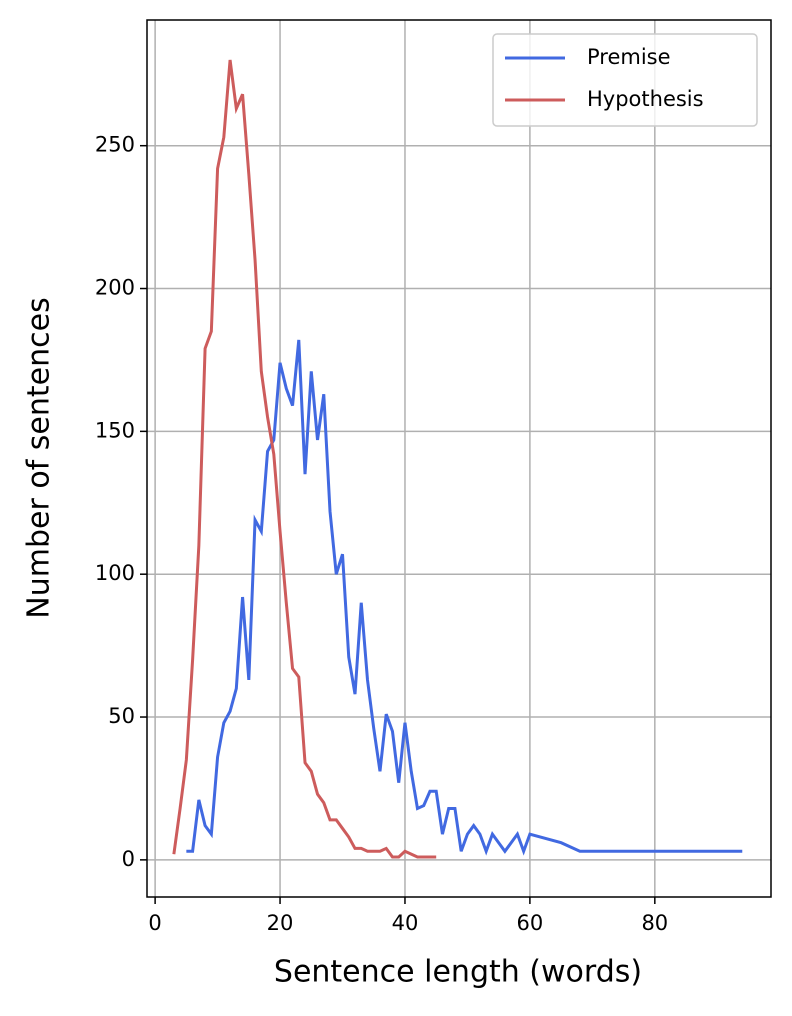 This screenshot has width=792, height=1016. I want to click on y-tick-label: 50, so click(121, 716).